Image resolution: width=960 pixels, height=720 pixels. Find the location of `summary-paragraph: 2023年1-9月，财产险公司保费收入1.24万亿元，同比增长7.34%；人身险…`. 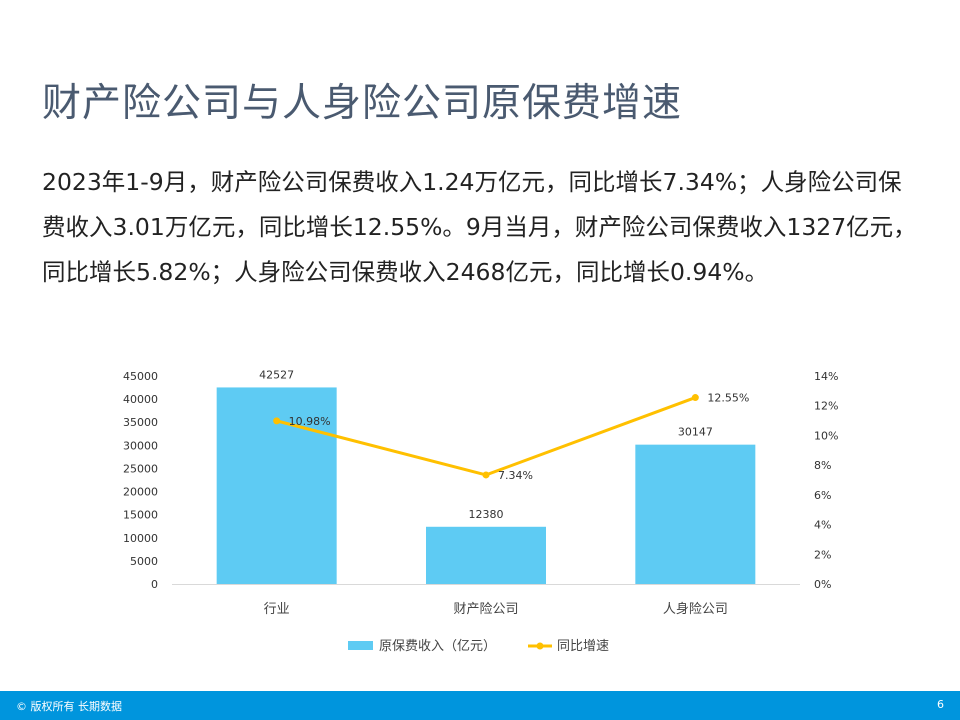

summary-paragraph: 2023年1-9月，财产险公司保费收入1.24万亿元，同比增长7.34%；人身险… is located at coordinates (479, 227).